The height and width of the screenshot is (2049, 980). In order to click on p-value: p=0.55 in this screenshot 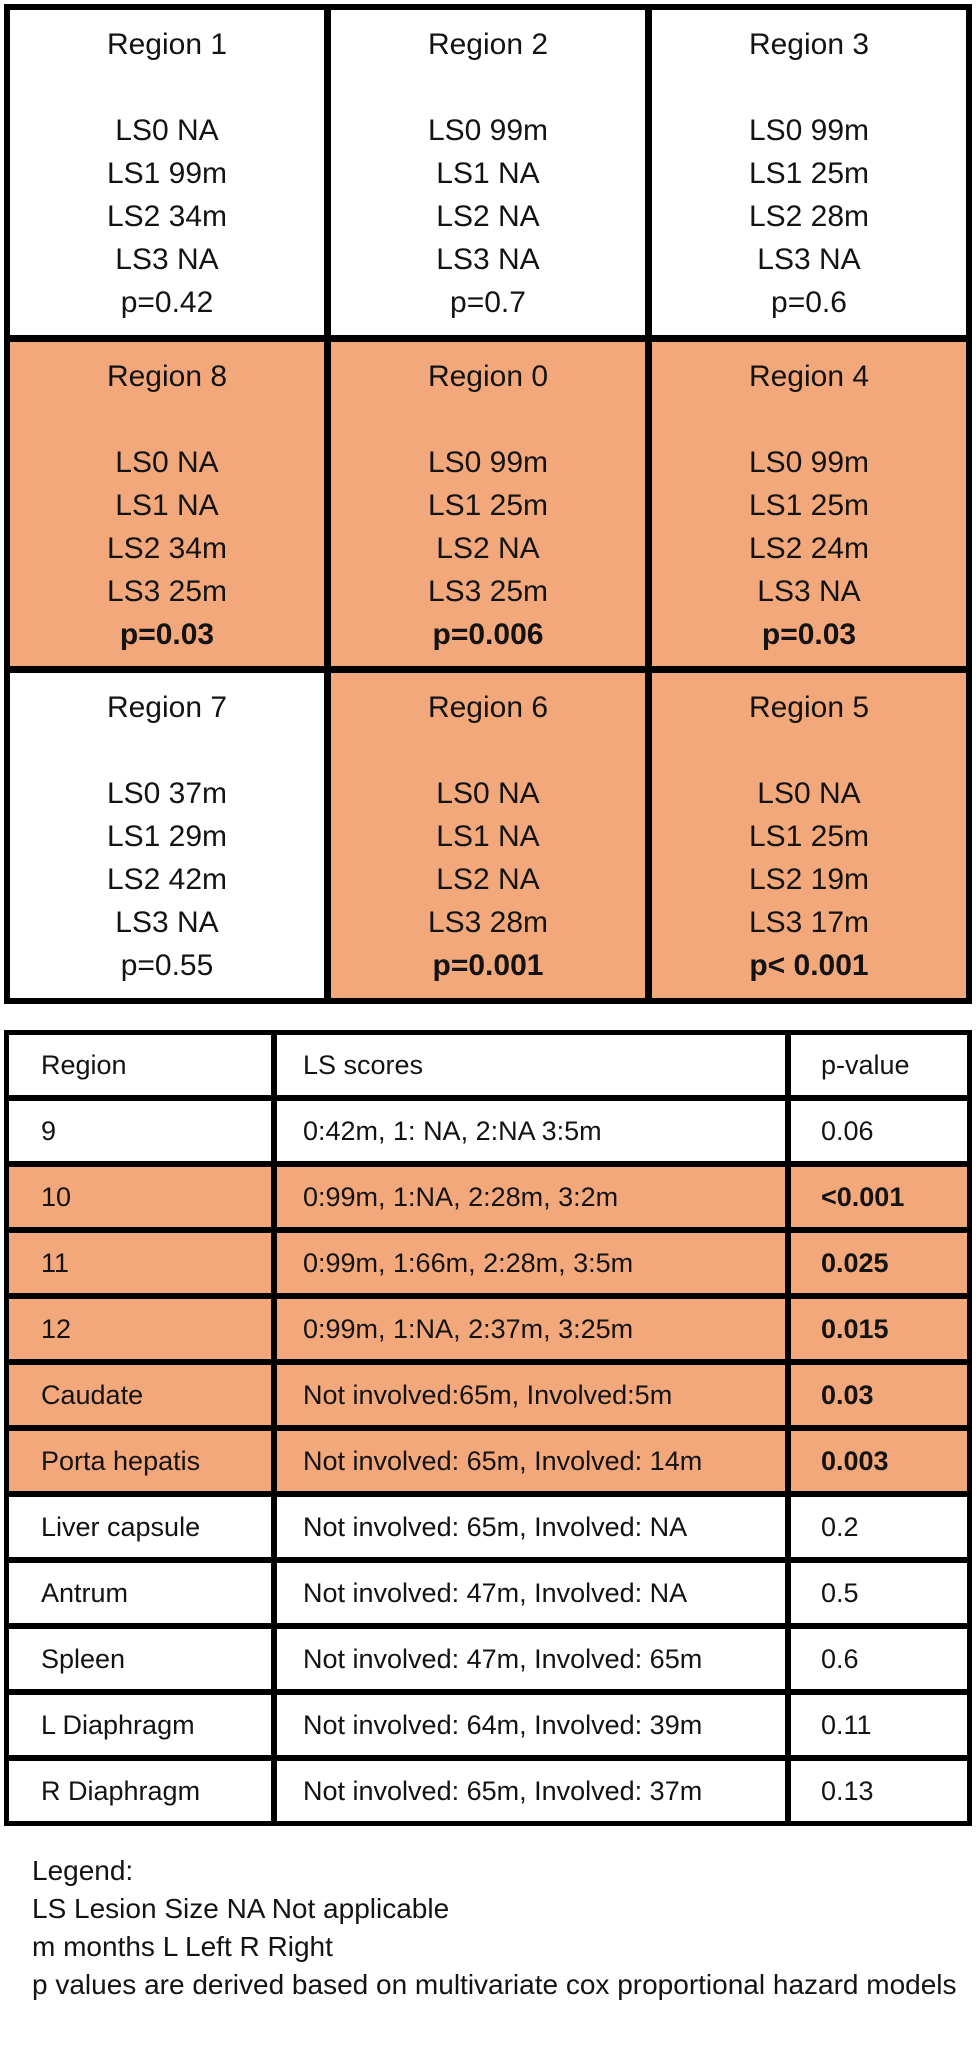, I will do `click(167, 966)`.